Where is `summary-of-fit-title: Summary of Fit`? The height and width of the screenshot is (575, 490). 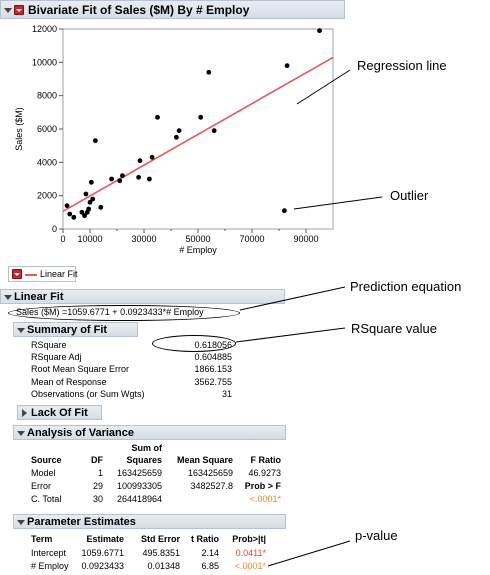
summary-of-fit-title: Summary of Fit is located at coordinates (67, 330).